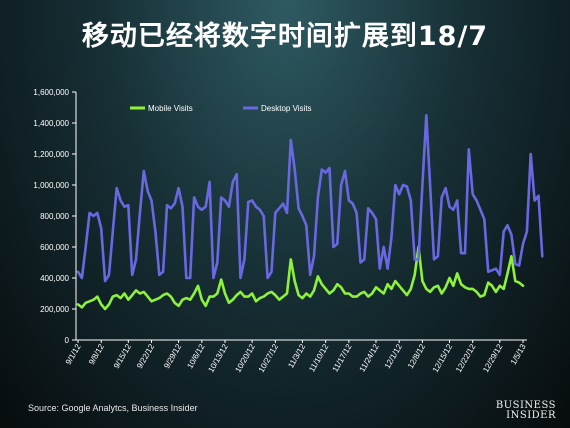 The image size is (570, 428). What do you see at coordinates (54, 216) in the screenshot?
I see `y-tick-label: 800,000` at bounding box center [54, 216].